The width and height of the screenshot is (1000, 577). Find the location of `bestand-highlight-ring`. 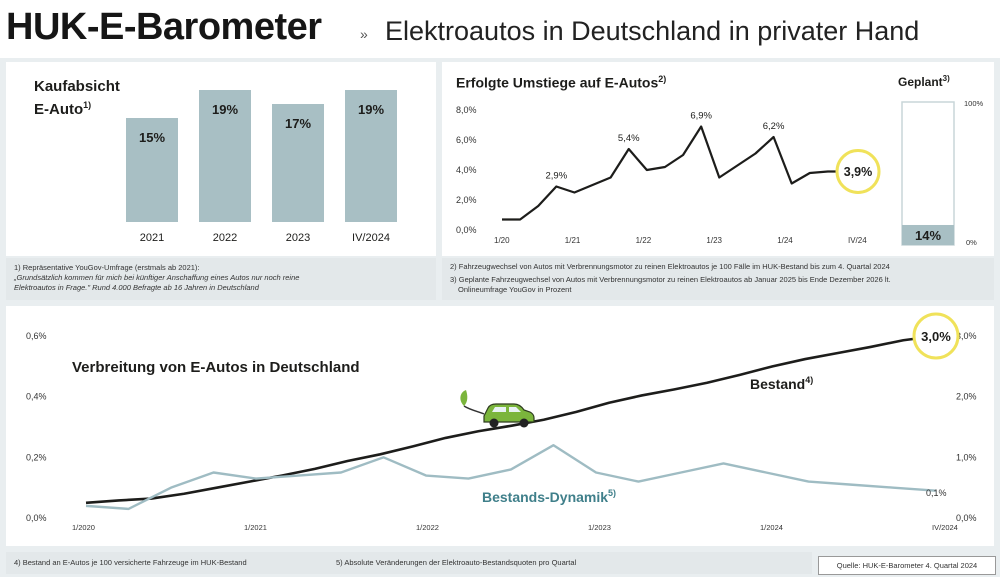

bestand-highlight-ring is located at coordinates (936, 336).